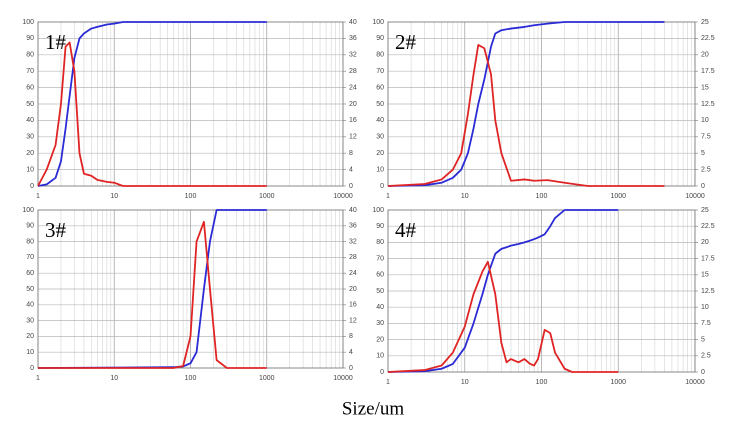 The height and width of the screenshot is (435, 747). What do you see at coordinates (406, 230) in the screenshot?
I see `panel-label: 4#` at bounding box center [406, 230].